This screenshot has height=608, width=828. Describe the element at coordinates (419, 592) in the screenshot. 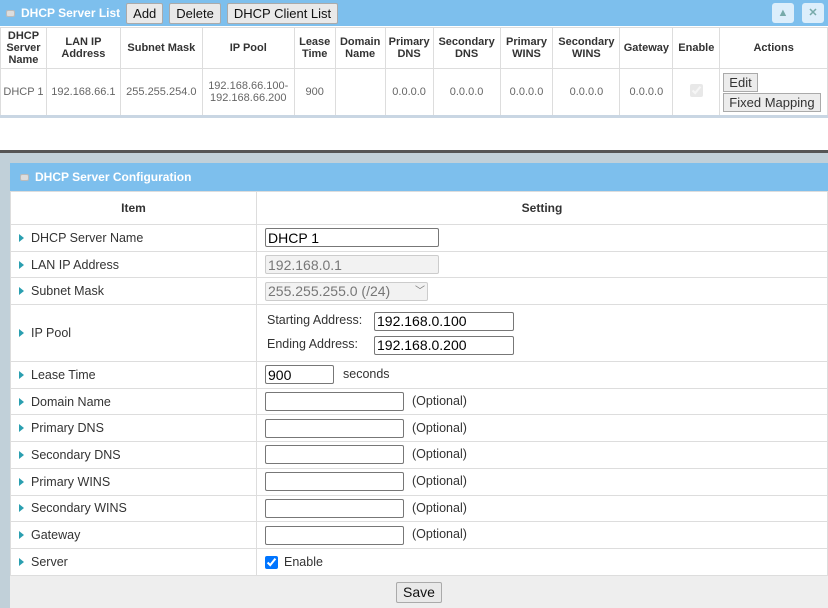

I see `save-button: Save` at that location.